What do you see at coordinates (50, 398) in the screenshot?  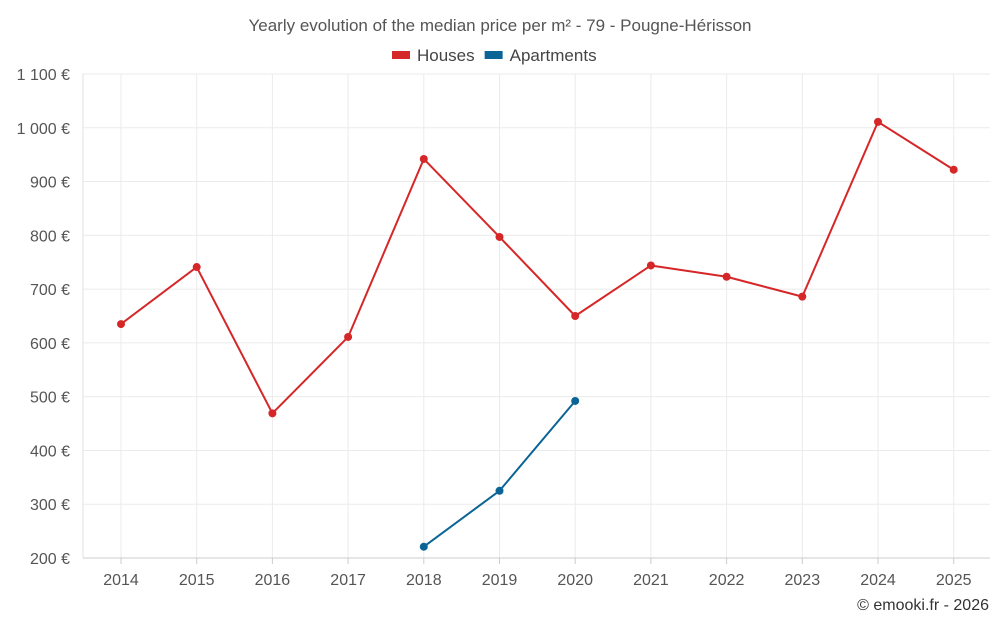 I see `y-tick-label: 500 €` at bounding box center [50, 398].